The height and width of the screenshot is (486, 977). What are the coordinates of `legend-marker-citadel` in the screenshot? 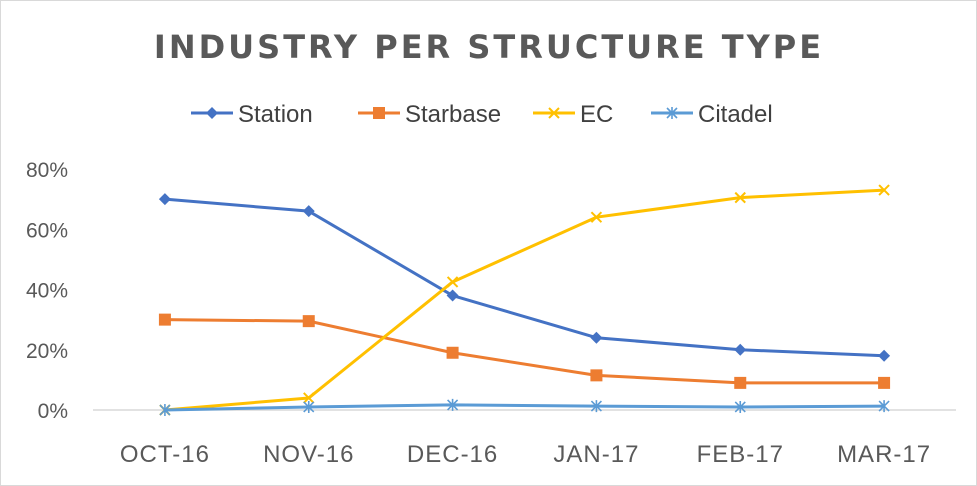 It's located at (672, 113).